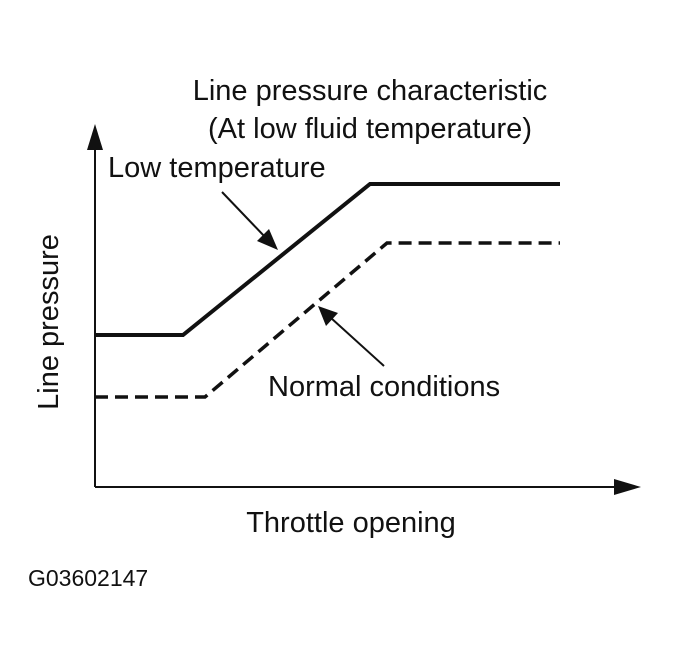  I want to click on diagram-title-line1: Line pressure characteristic, so click(370, 91).